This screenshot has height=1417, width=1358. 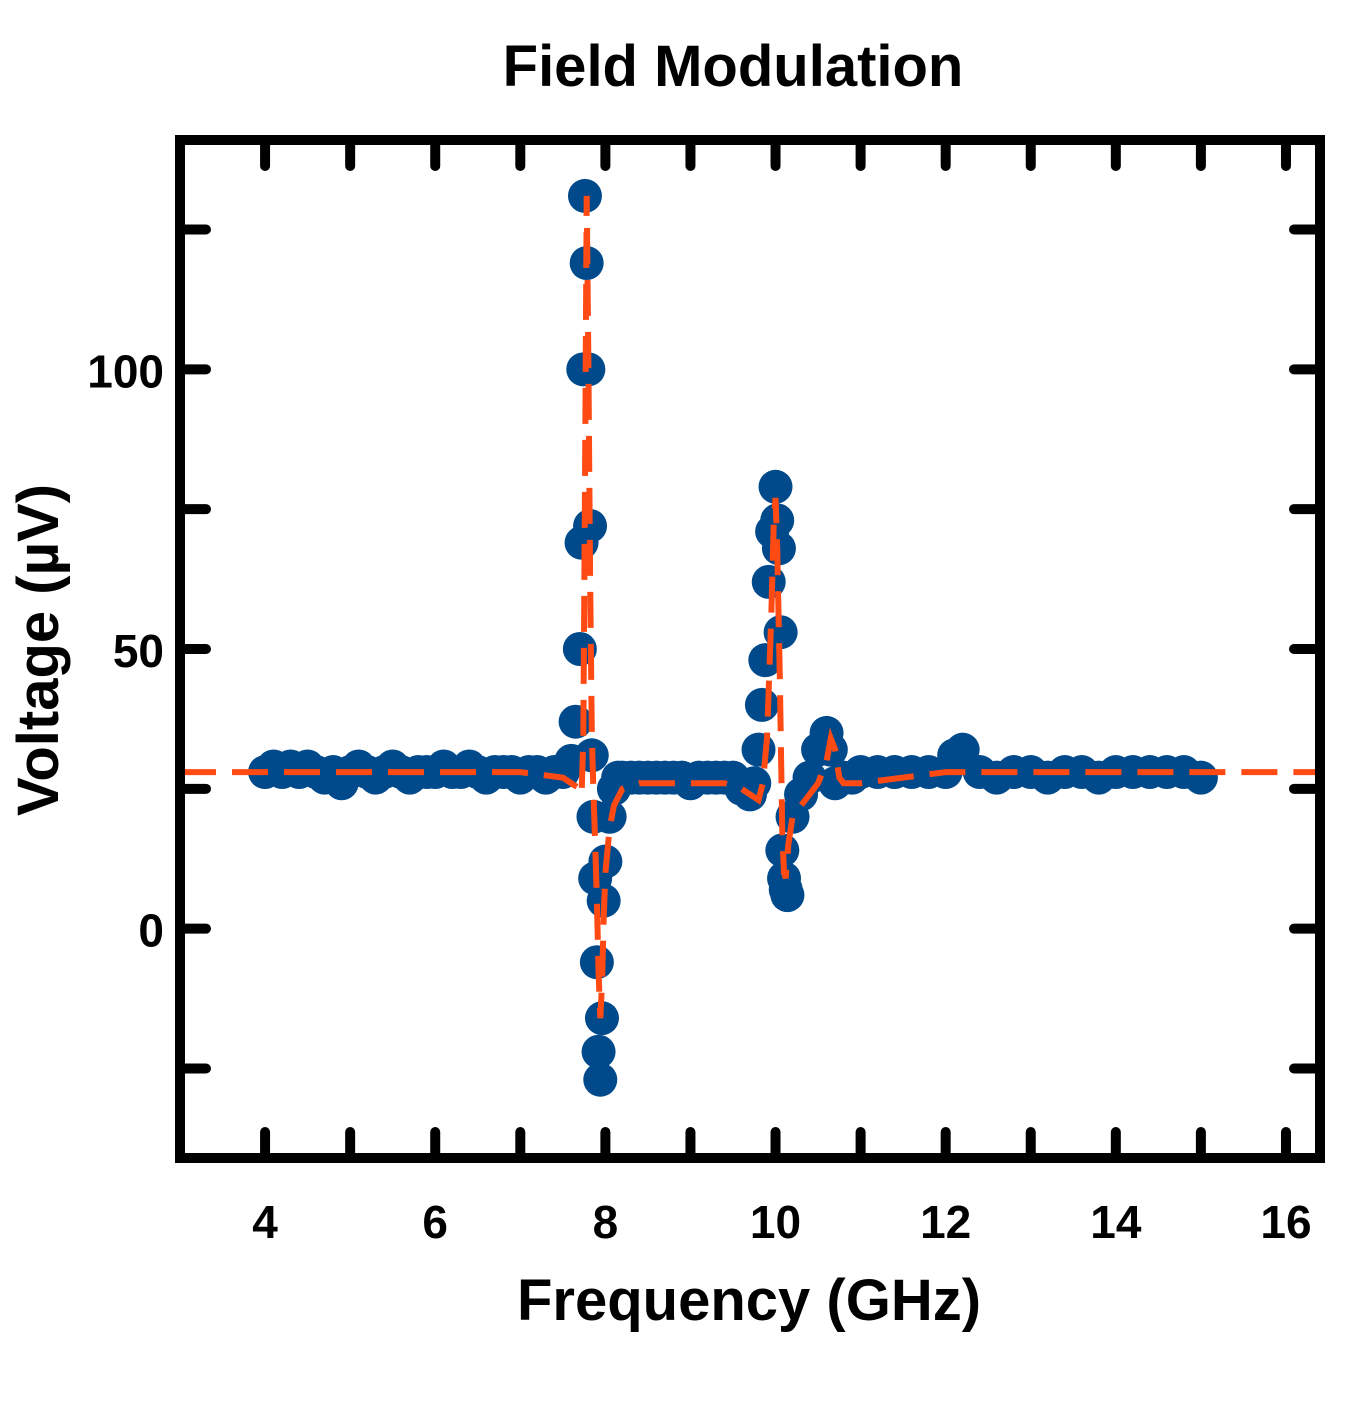 What do you see at coordinates (435, 1222) in the screenshot?
I see `x-tick-label: 6` at bounding box center [435, 1222].